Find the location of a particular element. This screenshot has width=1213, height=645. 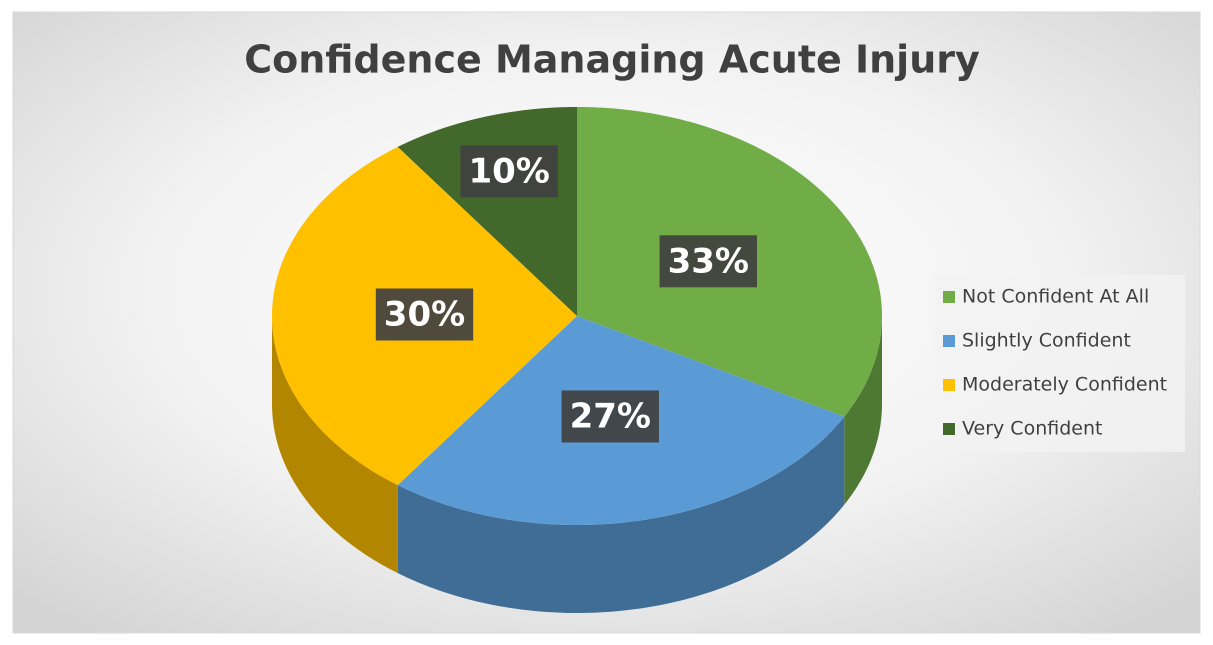

data-label: 10% is located at coordinates (508, 171).